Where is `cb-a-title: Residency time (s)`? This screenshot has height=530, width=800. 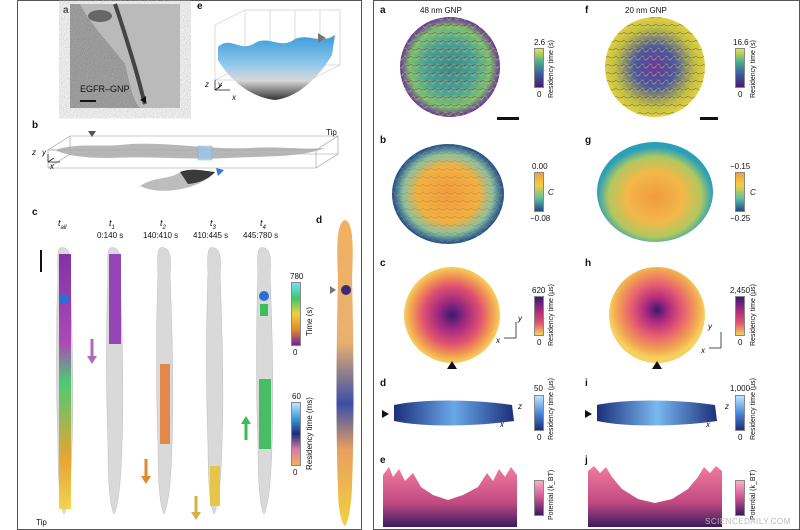
cb-a-title: Residency time (s) is located at coordinates (551, 69).